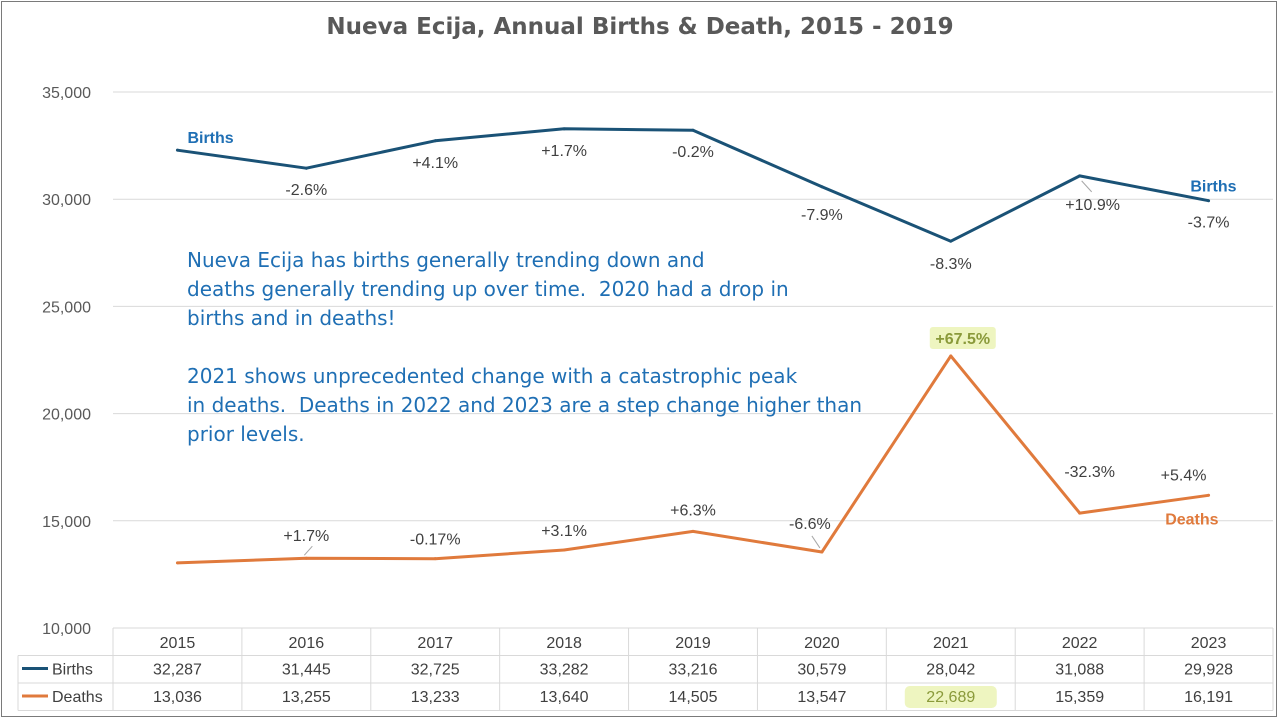 This screenshot has height=720, width=1280. Describe the element at coordinates (435, 540) in the screenshot. I see `pct-change-label: -0.17%` at that location.